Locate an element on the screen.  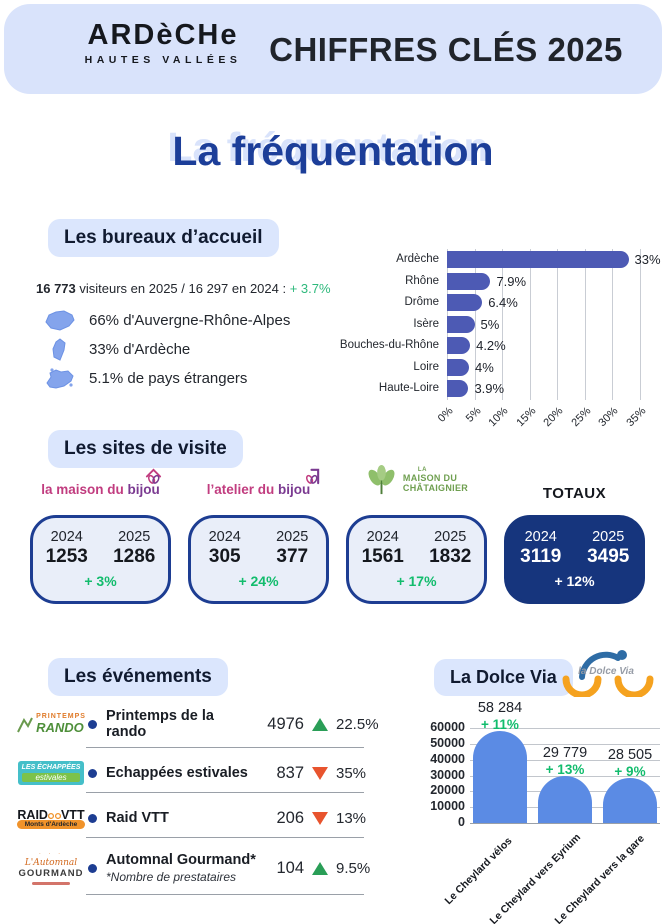
y-tick-label: 40000 is located at coordinates (447, 758).